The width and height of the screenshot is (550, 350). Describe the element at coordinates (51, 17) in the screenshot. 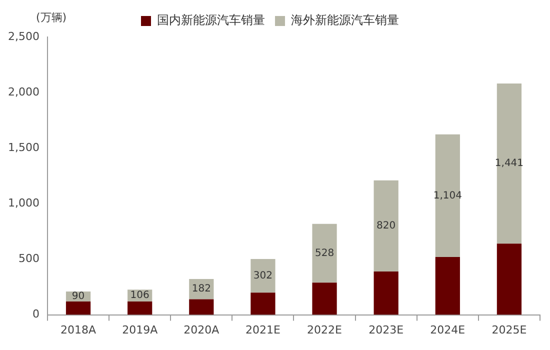

I see `y-axis-title: (万辆)` at that location.